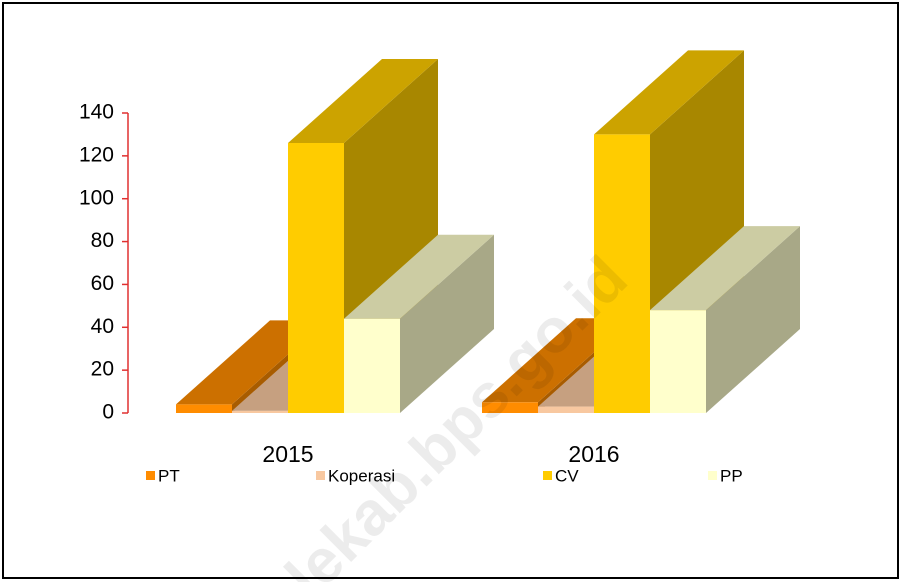 This screenshot has height=582, width=902. What do you see at coordinates (361, 475) in the screenshot?
I see `legend-label: Koperasi` at bounding box center [361, 475].